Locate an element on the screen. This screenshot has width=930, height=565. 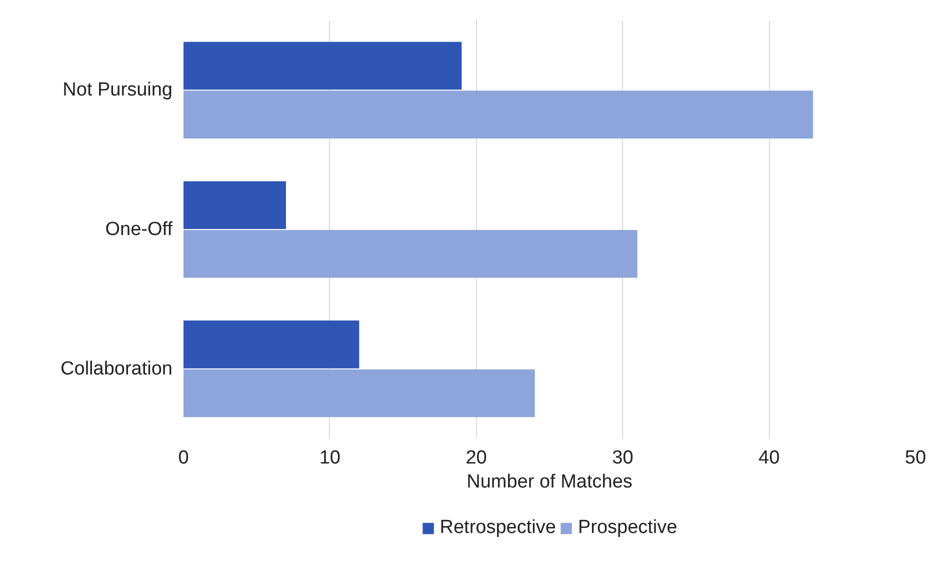
y-tick-label: Not Pursuing is located at coordinates (117, 90).